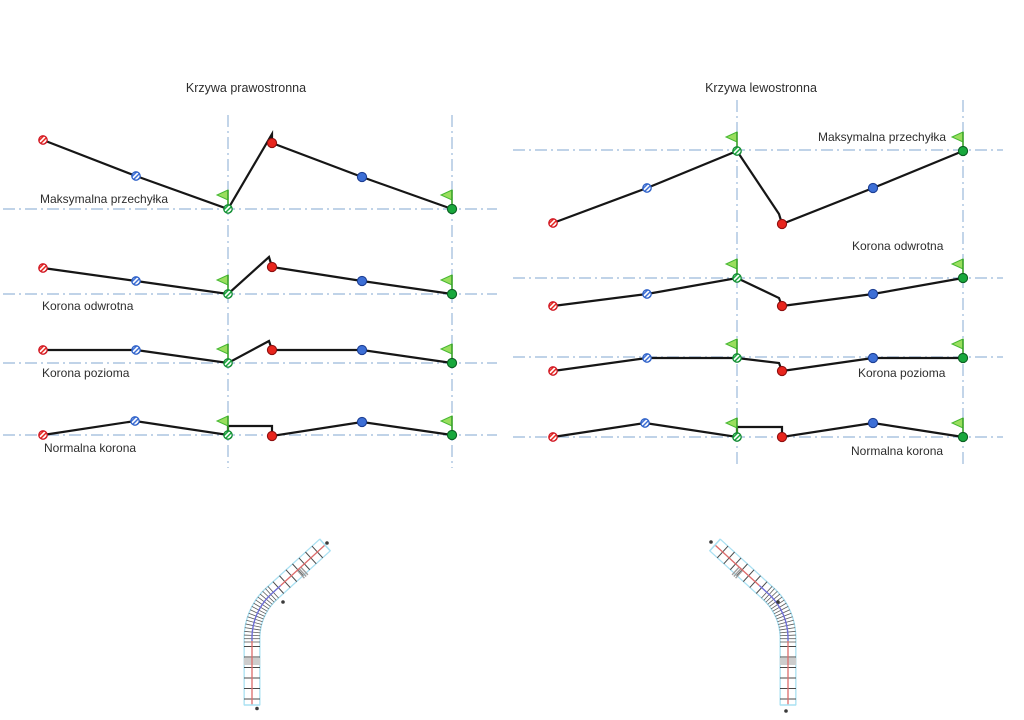 This screenshot has height=720, width=1024. I want to click on left-row-label-maksymalna-przechylka: Maksymalna przechyłka, so click(104, 199).